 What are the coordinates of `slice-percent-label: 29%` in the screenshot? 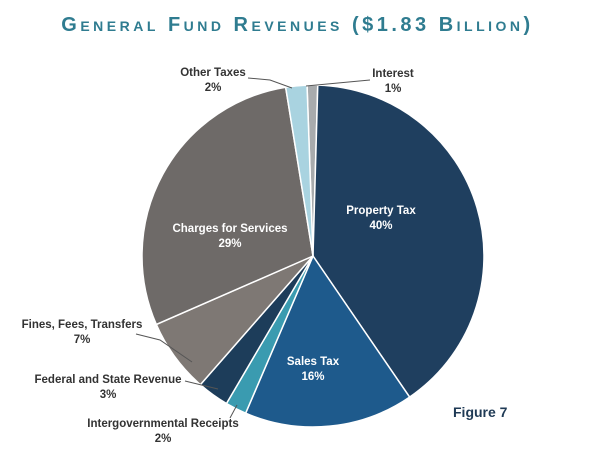 It's located at (229, 244).